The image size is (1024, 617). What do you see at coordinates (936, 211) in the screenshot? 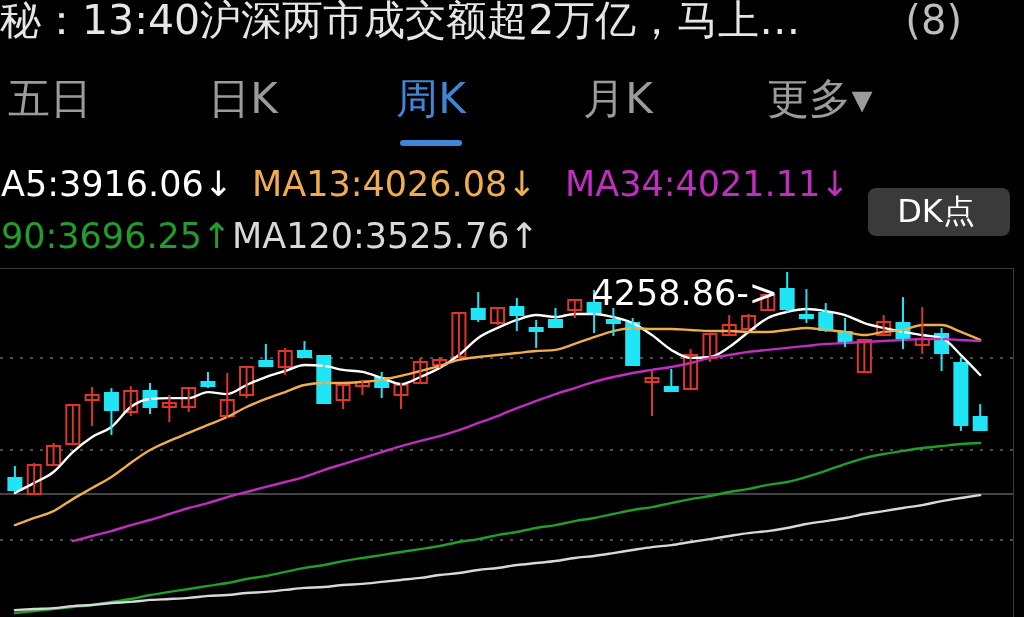
I see `text: DK点` at bounding box center [936, 211].